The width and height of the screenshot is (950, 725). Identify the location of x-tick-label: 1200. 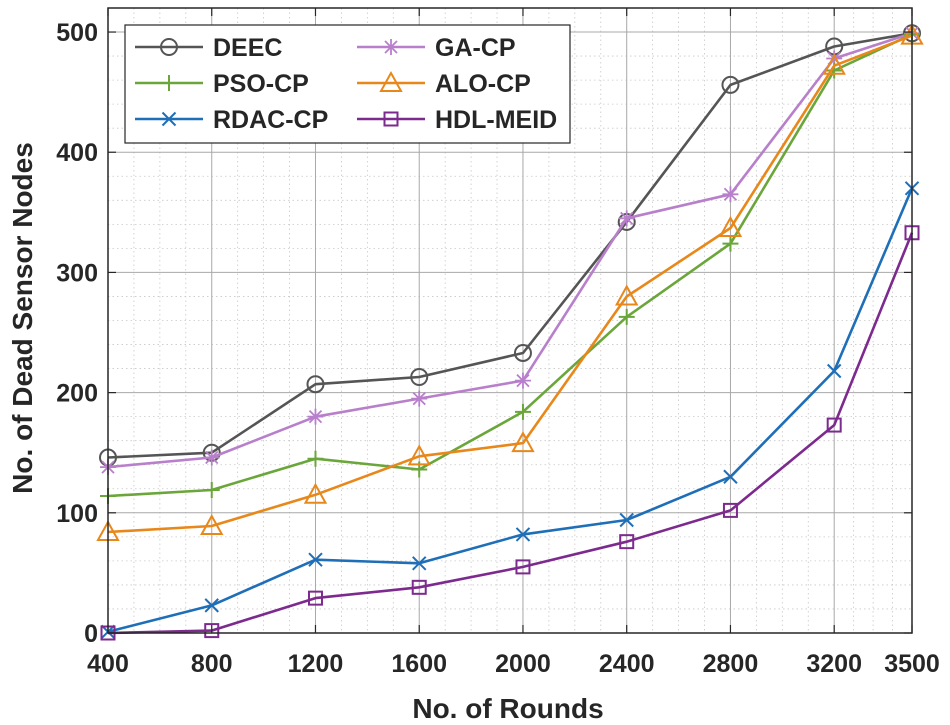
(316, 664).